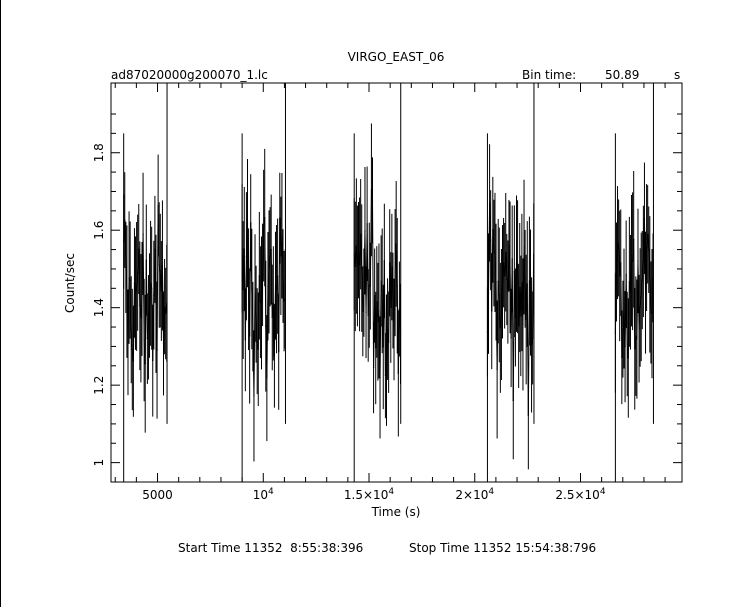 This screenshot has width=743, height=607. What do you see at coordinates (70, 283) in the screenshot?
I see `y-axis-label: Count/sec` at bounding box center [70, 283].